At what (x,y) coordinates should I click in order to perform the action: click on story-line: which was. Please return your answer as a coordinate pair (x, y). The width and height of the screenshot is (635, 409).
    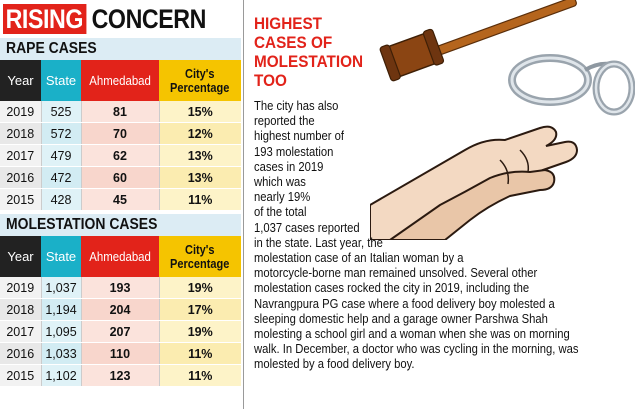
    Looking at the image, I should click on (280, 182).